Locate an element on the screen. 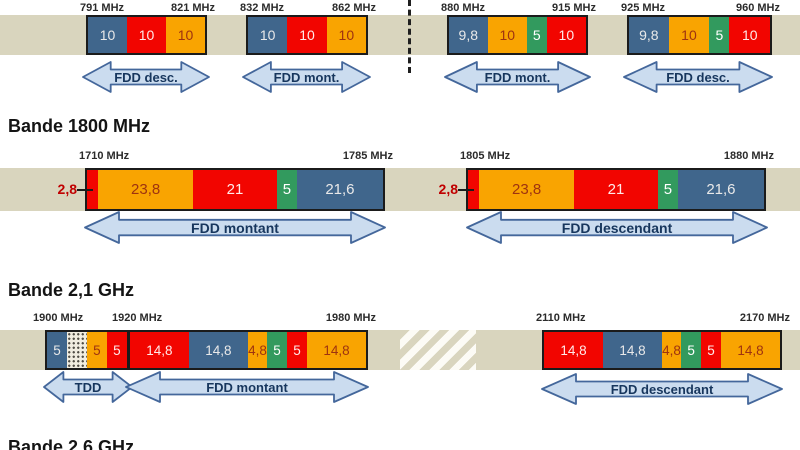 Image resolution: width=800 pixels, height=450 pixels. frequency-label-mid: 1920 MHz is located at coordinates (137, 318).